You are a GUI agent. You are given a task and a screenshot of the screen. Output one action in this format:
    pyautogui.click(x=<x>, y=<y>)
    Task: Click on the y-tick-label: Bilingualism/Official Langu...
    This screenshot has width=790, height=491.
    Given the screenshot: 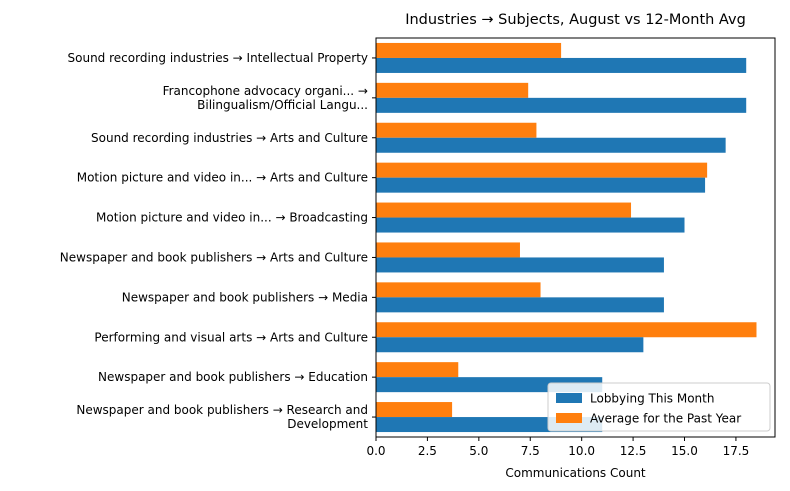 What is the action you would take?
    pyautogui.click(x=282, y=105)
    